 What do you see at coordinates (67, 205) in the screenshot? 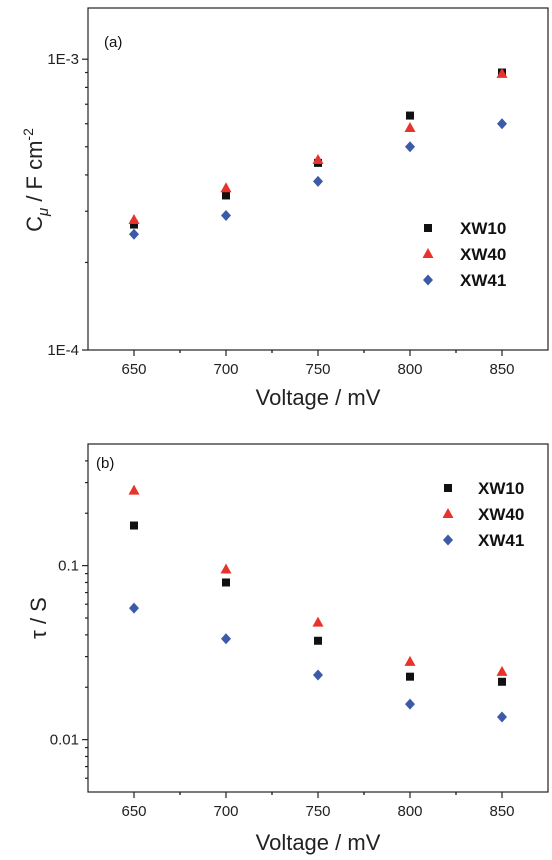
I see `y-axis-a: 1E-4 1E-3` at bounding box center [67, 205].